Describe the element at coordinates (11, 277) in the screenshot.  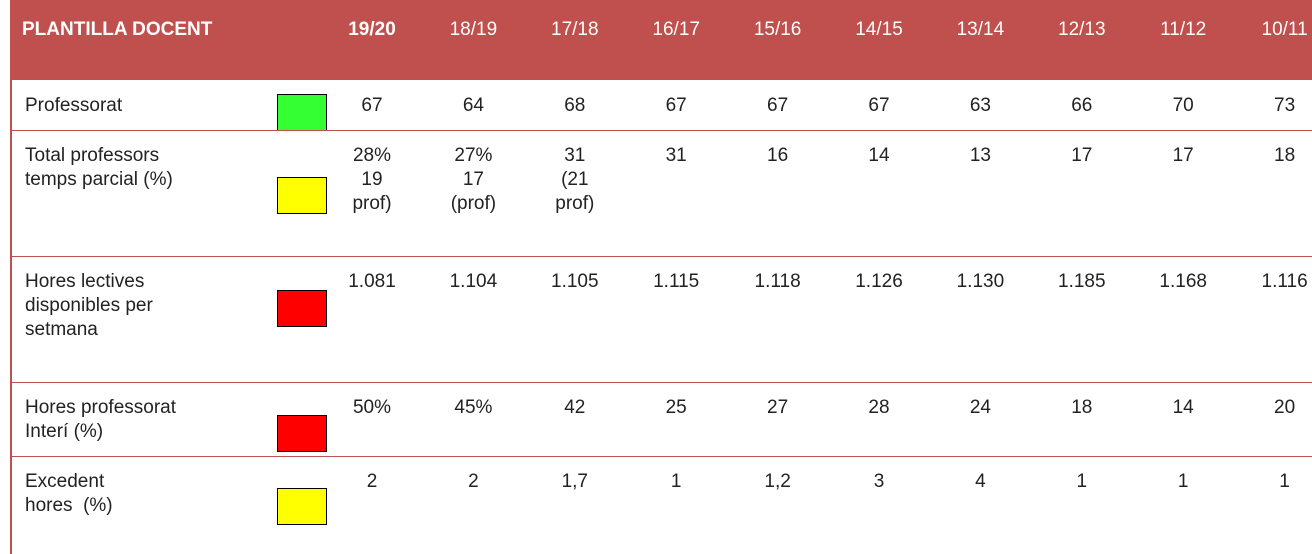
I see `left-border` at that location.